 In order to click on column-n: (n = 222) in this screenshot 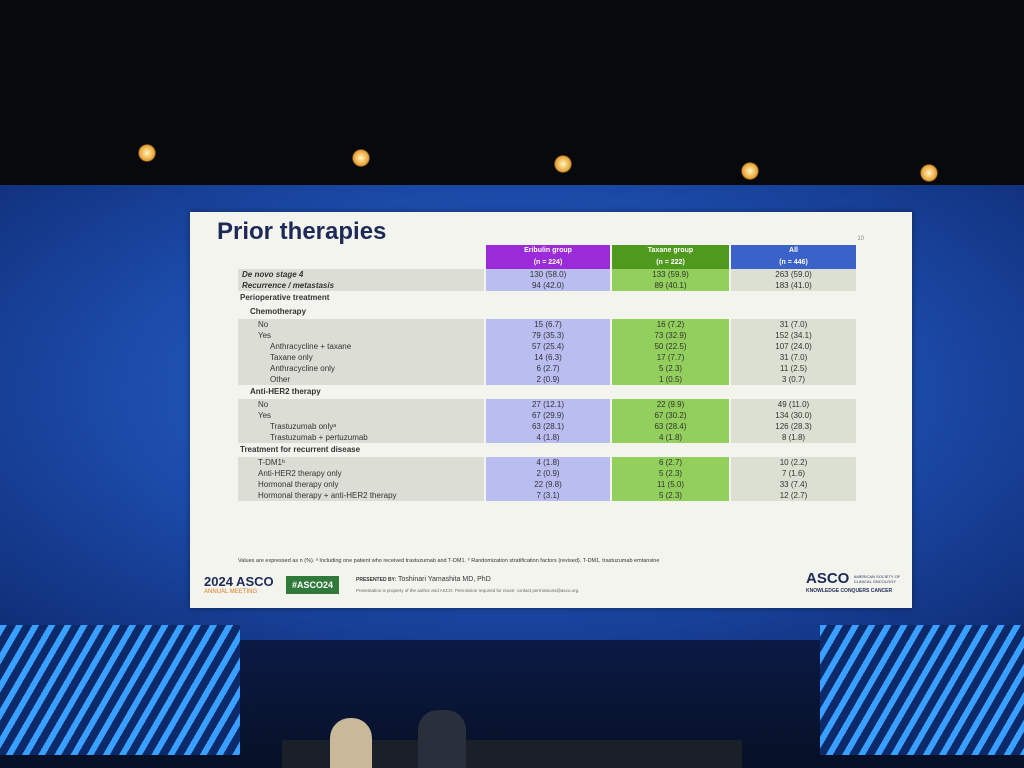, I will do `click(670, 262)`.